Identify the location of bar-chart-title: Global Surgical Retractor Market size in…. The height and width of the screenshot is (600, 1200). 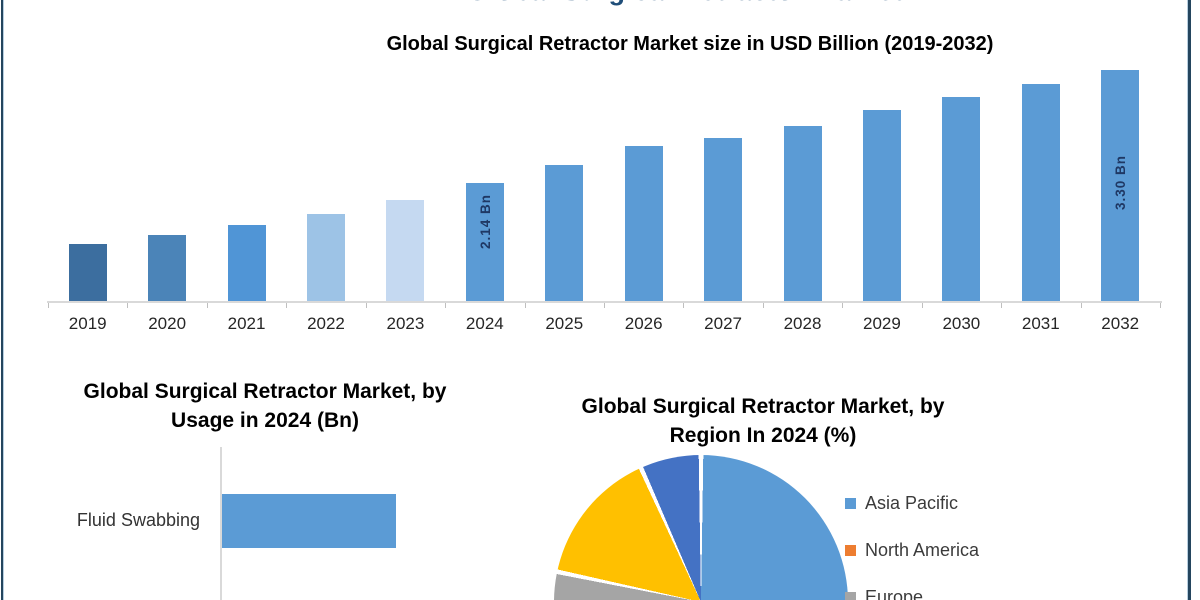
(690, 44).